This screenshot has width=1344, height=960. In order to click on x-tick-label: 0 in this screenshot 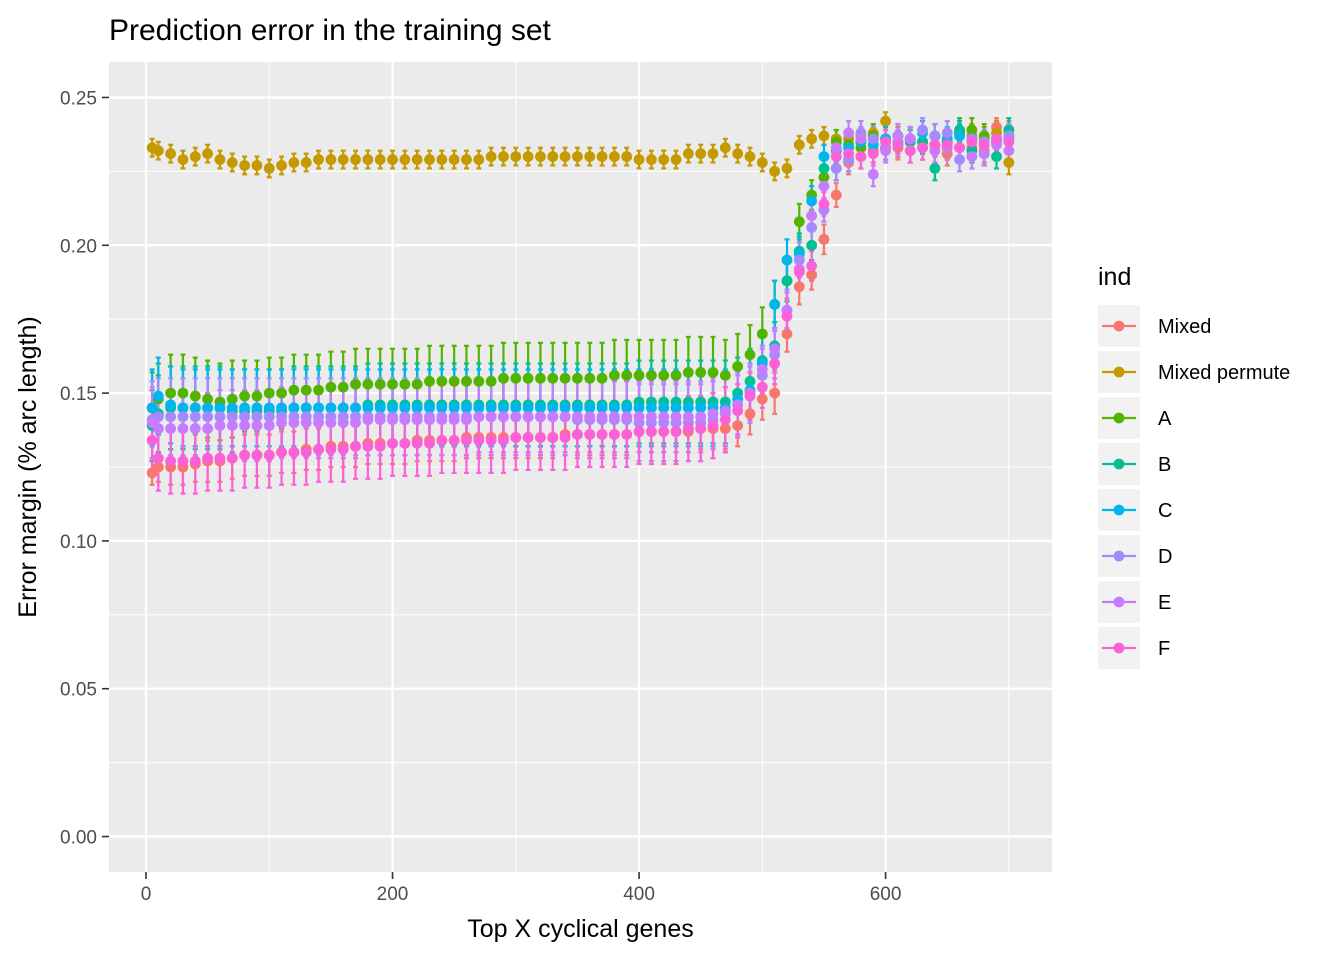, I will do `click(146, 894)`.